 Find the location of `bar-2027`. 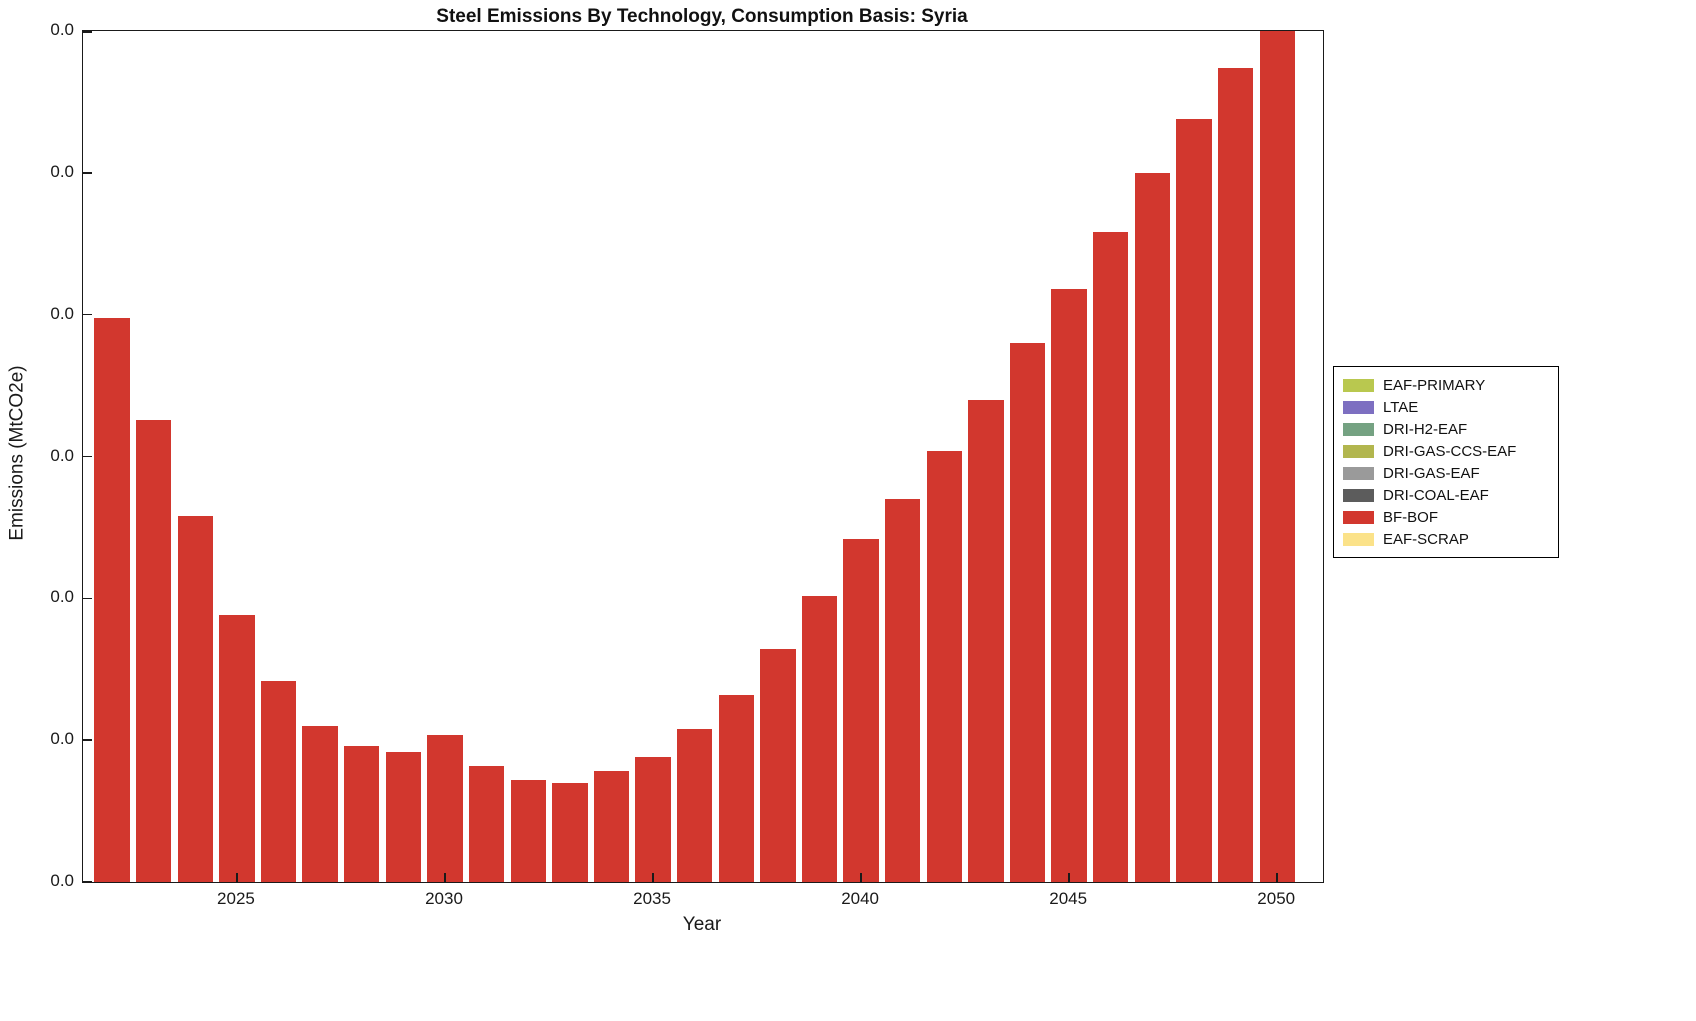

bar-2027 is located at coordinates (320, 803).